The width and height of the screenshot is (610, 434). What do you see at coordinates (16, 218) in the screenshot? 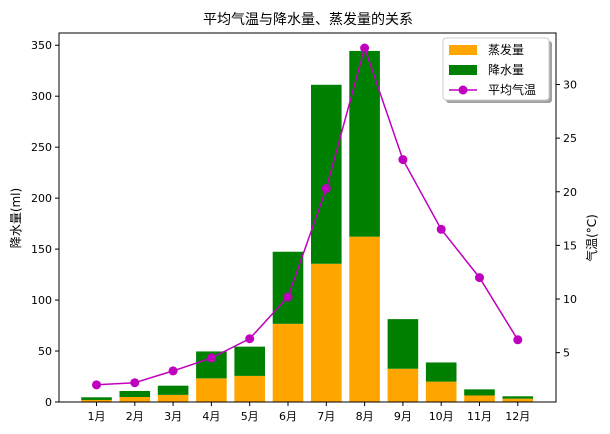
I see `y-axis-label-left: 降水量(ml)` at bounding box center [16, 218].